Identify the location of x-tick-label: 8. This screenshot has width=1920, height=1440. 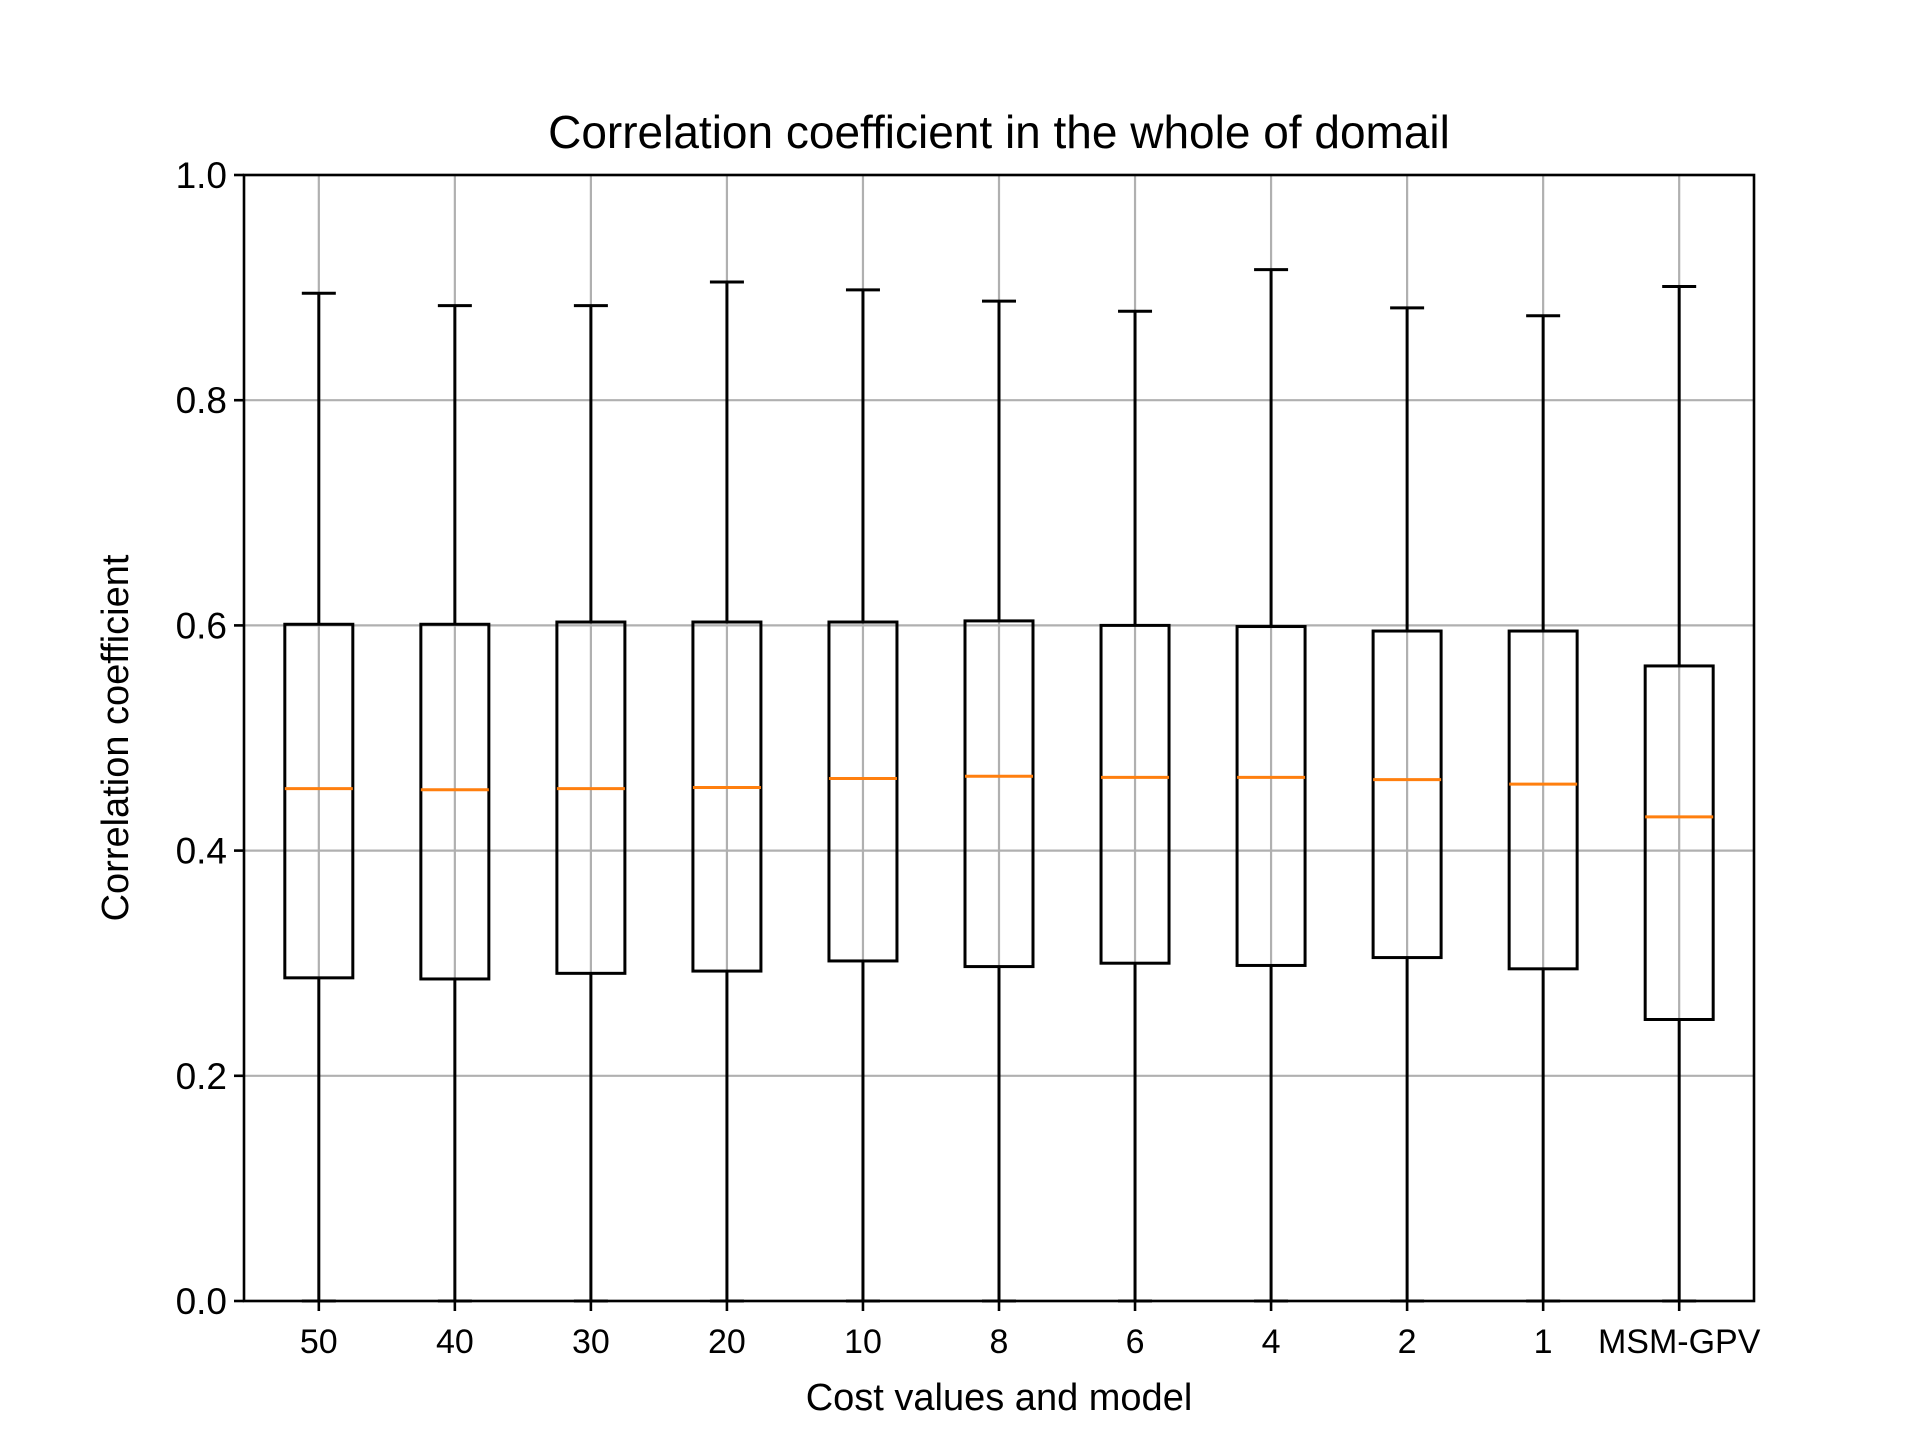
(999, 1342).